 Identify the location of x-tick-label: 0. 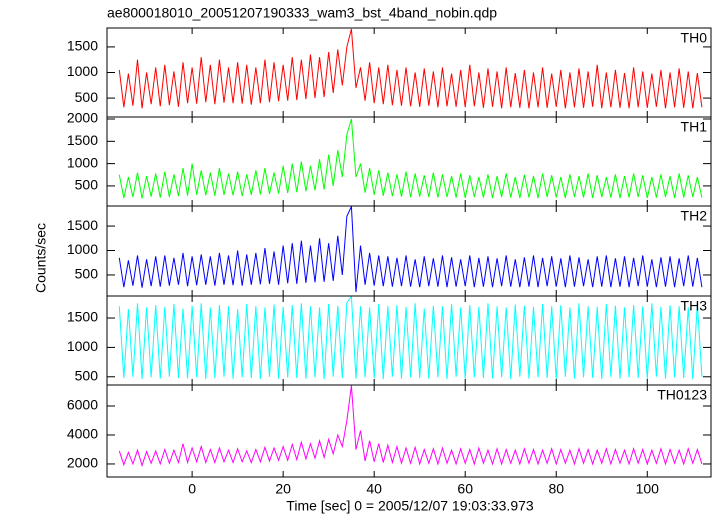
(192, 489).